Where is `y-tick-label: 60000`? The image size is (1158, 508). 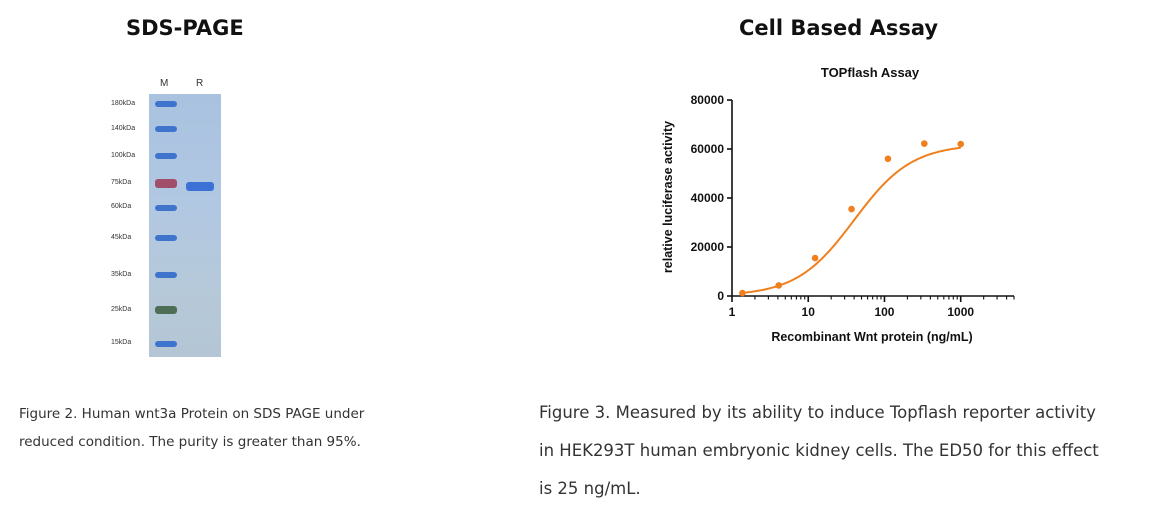 y-tick-label: 60000 is located at coordinates (708, 149).